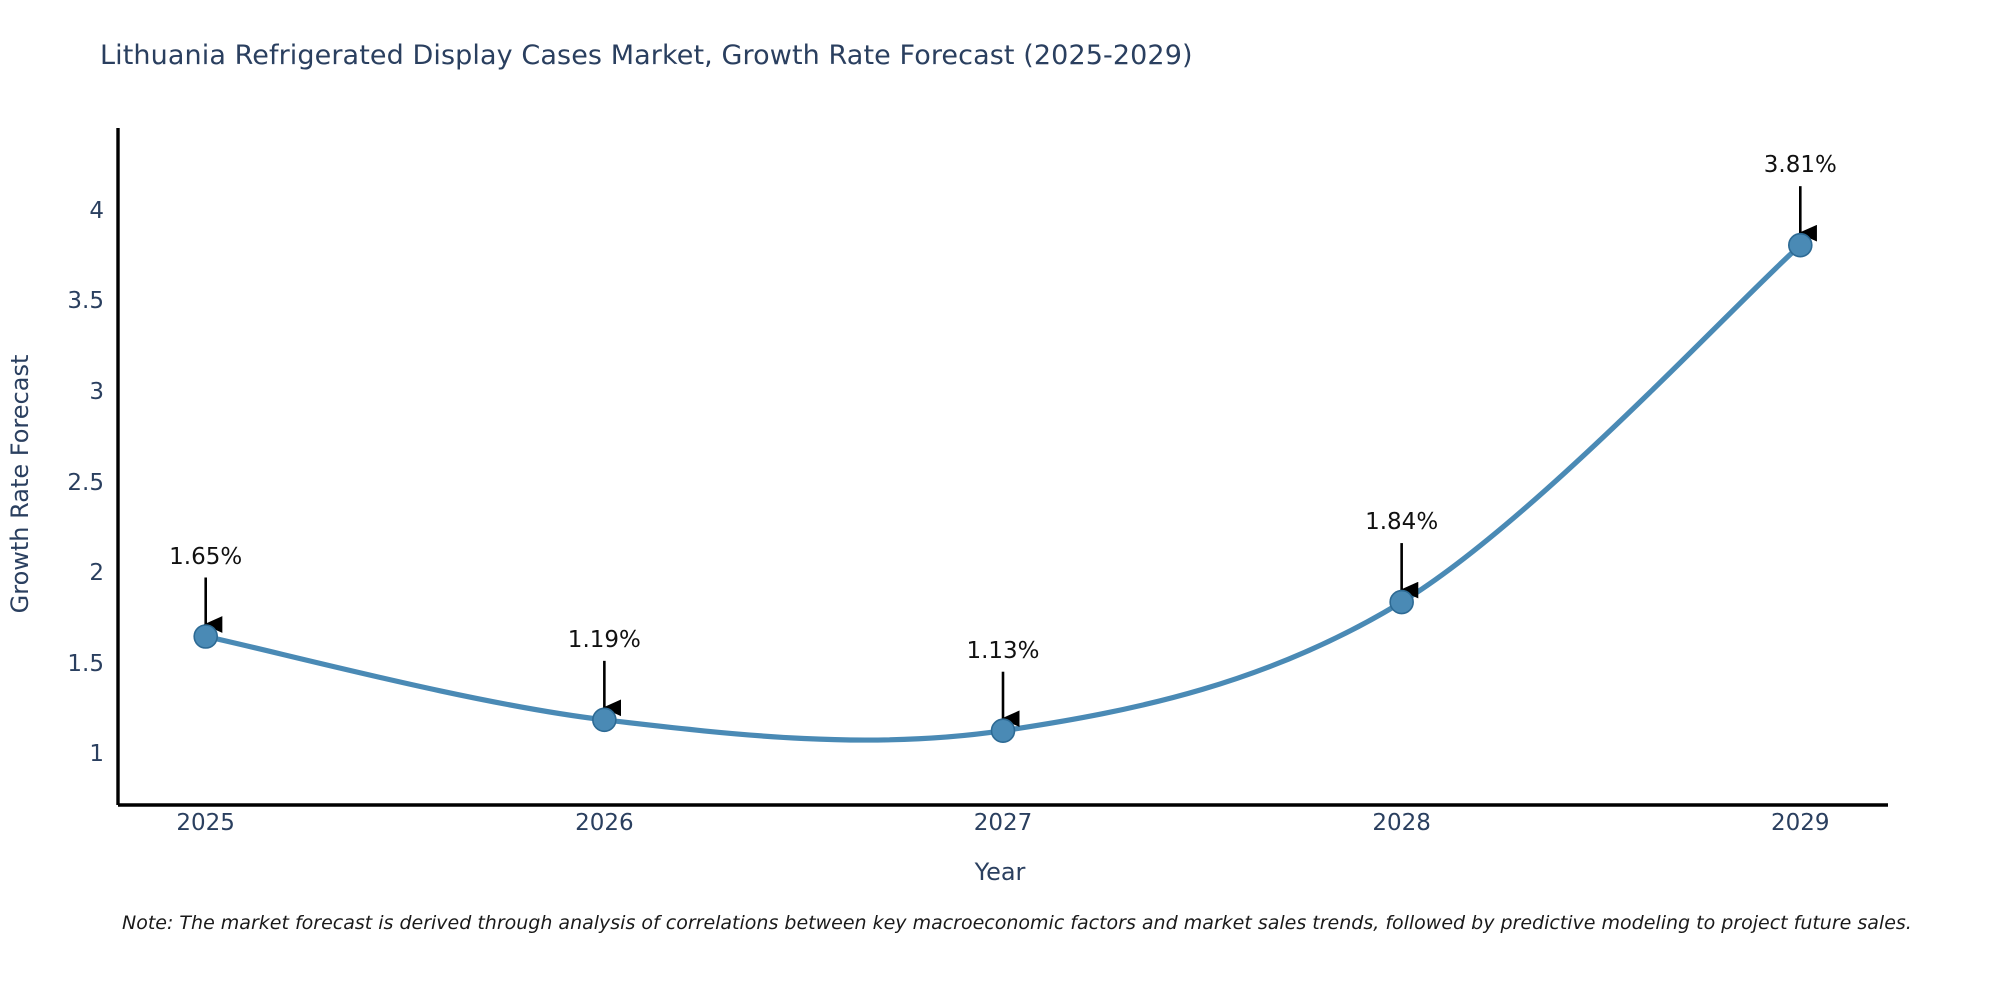  I want to click on x-tick-2027: 2027, so click(1003, 823).